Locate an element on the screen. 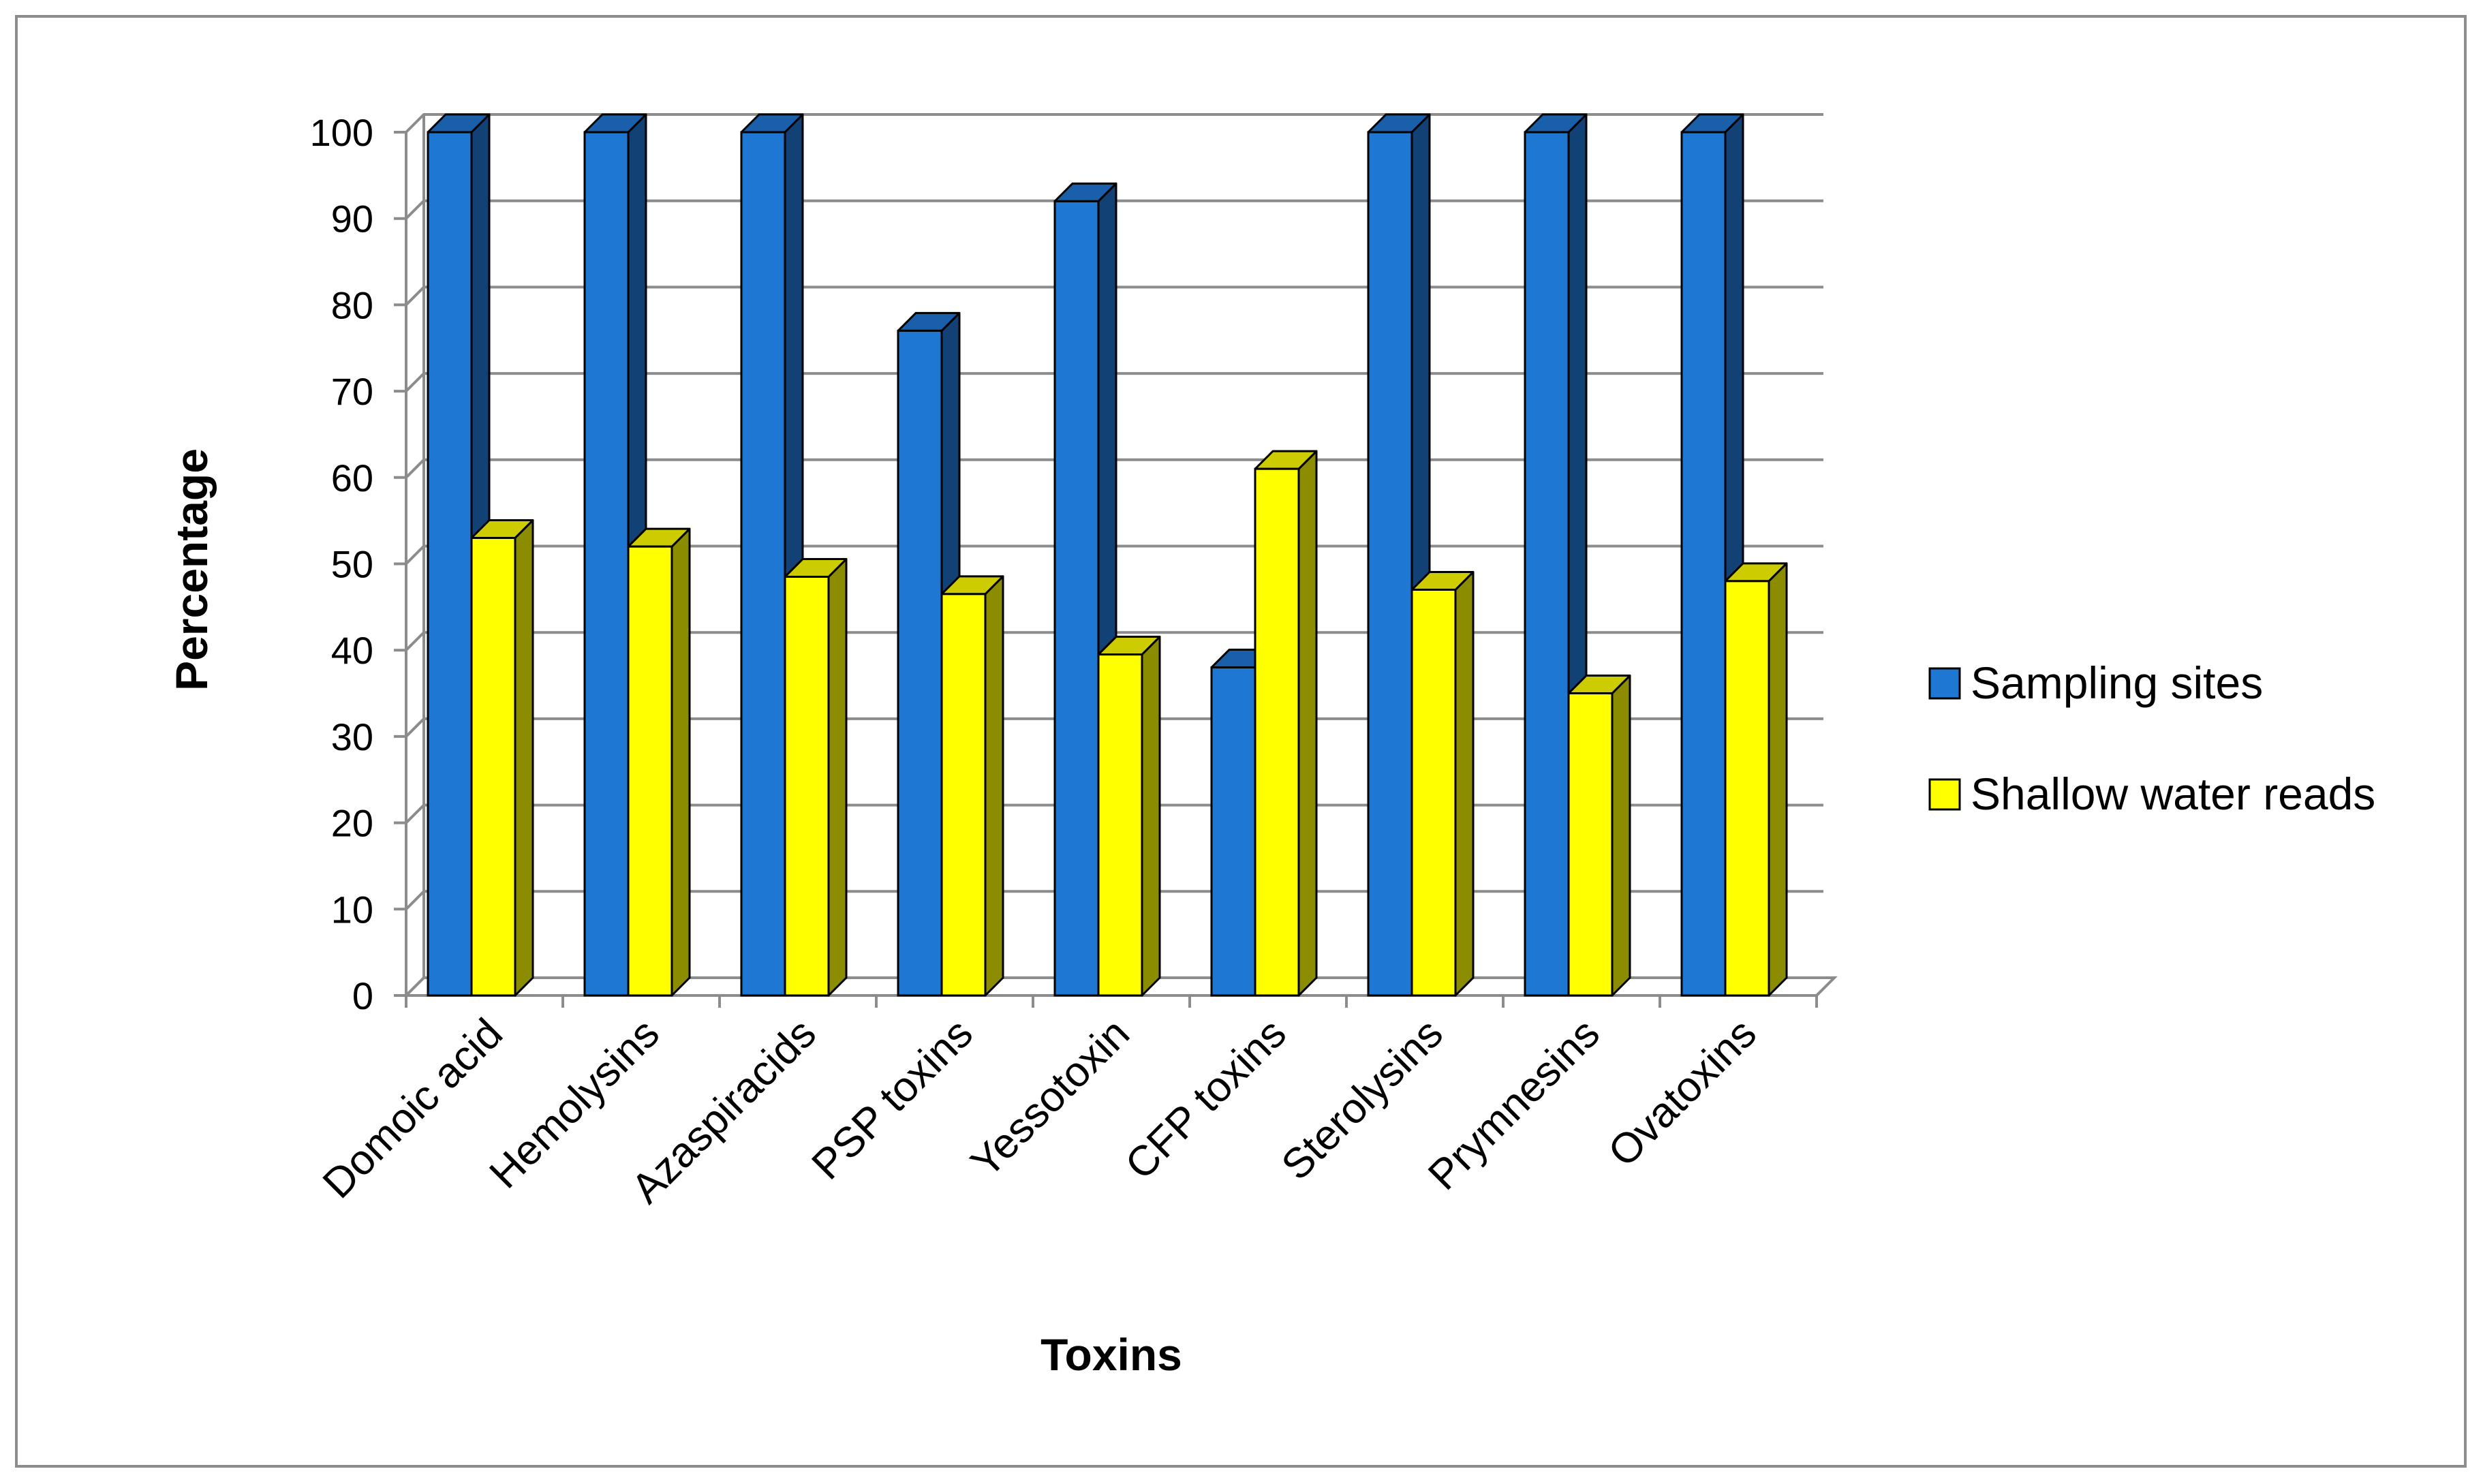 This screenshot has width=2483, height=1484. bar-shallow-water-reads-prymnesins is located at coordinates (1599, 836).